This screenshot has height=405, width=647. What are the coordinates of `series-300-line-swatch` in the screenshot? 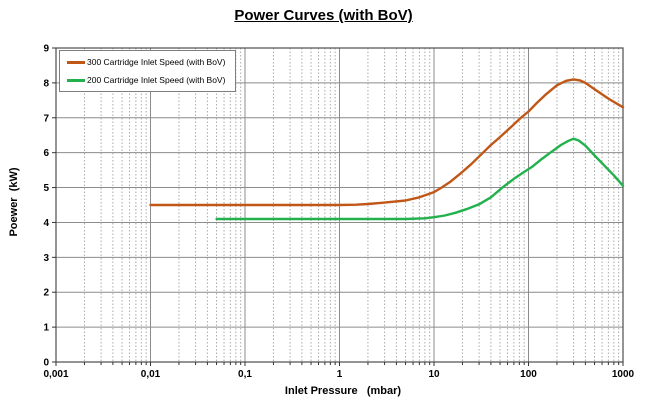 It's located at (76, 62).